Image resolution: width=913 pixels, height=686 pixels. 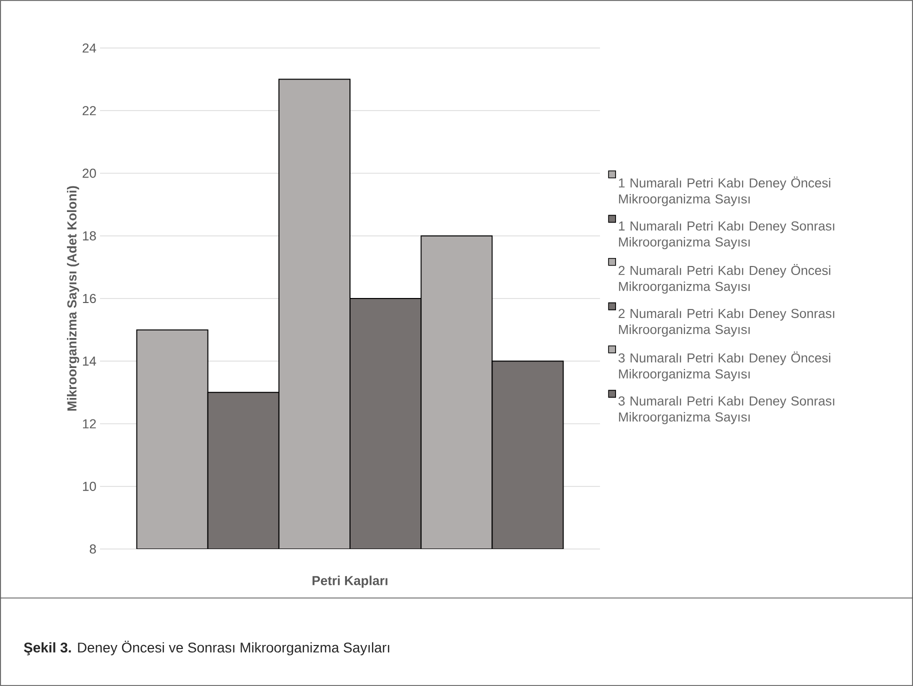 I want to click on y-tick-label: 10, so click(x=89, y=486).